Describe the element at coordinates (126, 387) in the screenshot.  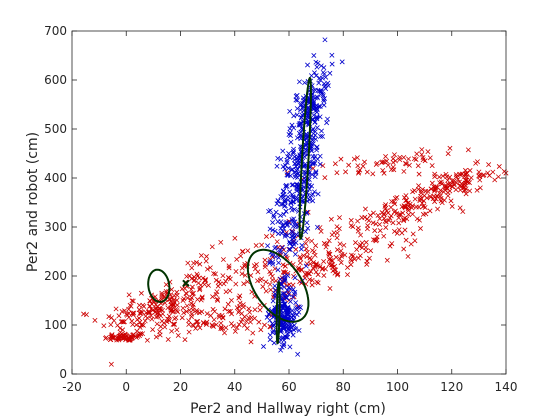
I see `x-tick-label: 0` at that location.